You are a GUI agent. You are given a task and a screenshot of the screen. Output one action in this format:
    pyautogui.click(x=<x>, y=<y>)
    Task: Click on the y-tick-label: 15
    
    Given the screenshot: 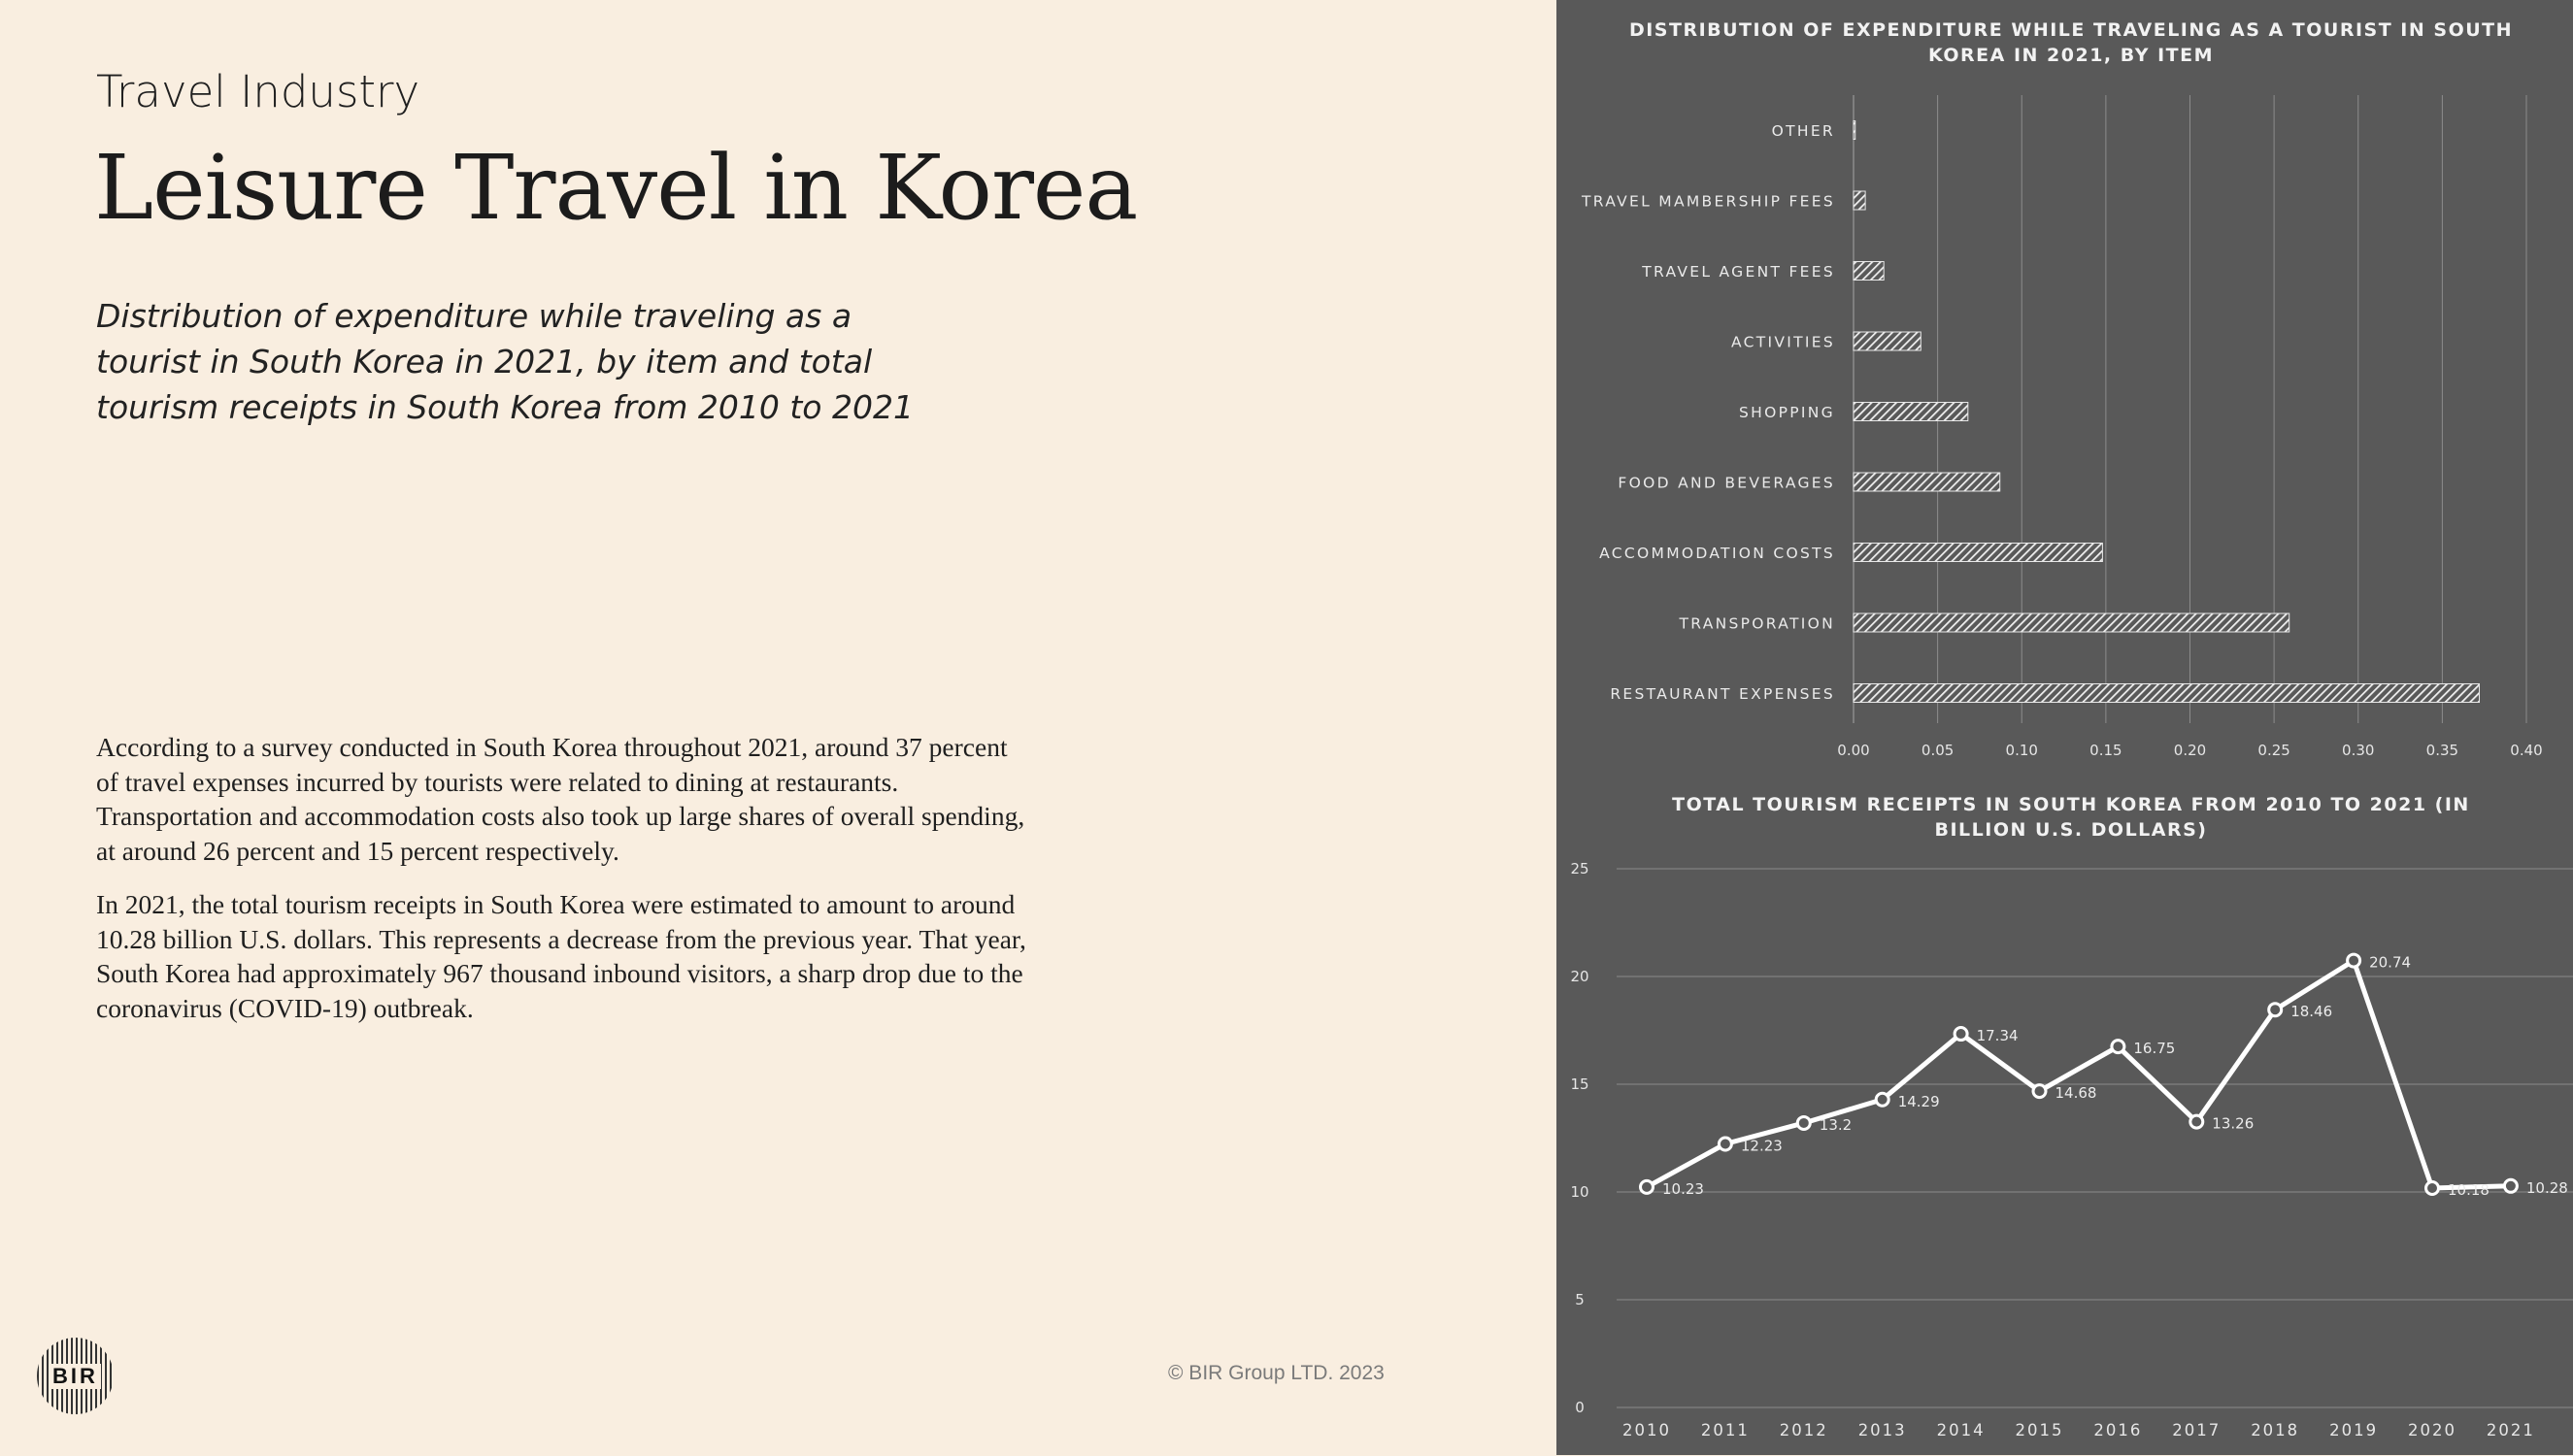 What is the action you would take?
    pyautogui.click(x=1579, y=1084)
    